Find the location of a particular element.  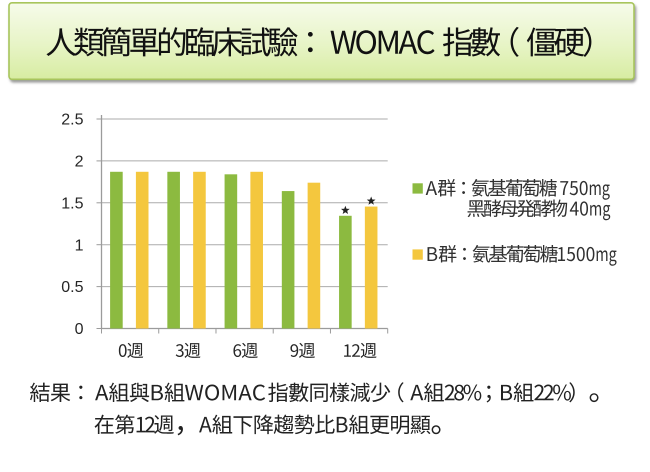

svg-text: 2 is located at coordinates (79, 162).